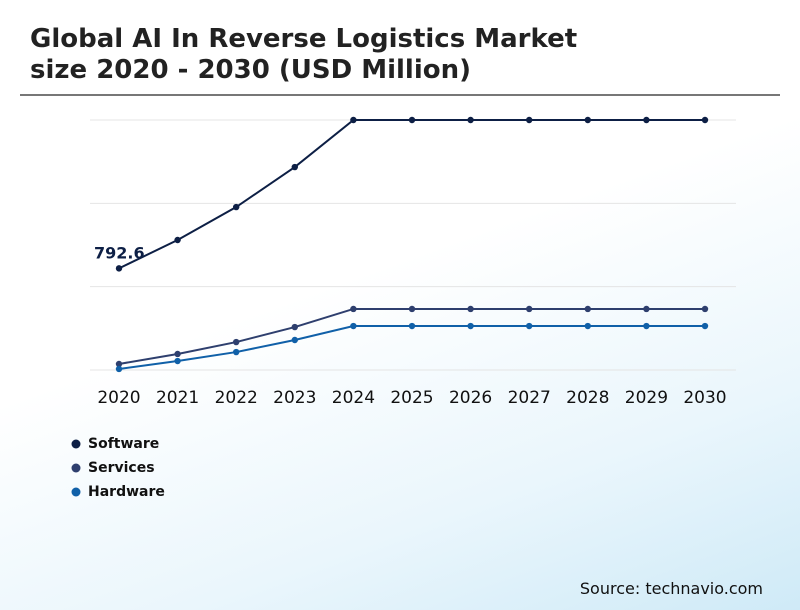  What do you see at coordinates (118, 398) in the screenshot?
I see `x-tick-label: 2020` at bounding box center [118, 398].